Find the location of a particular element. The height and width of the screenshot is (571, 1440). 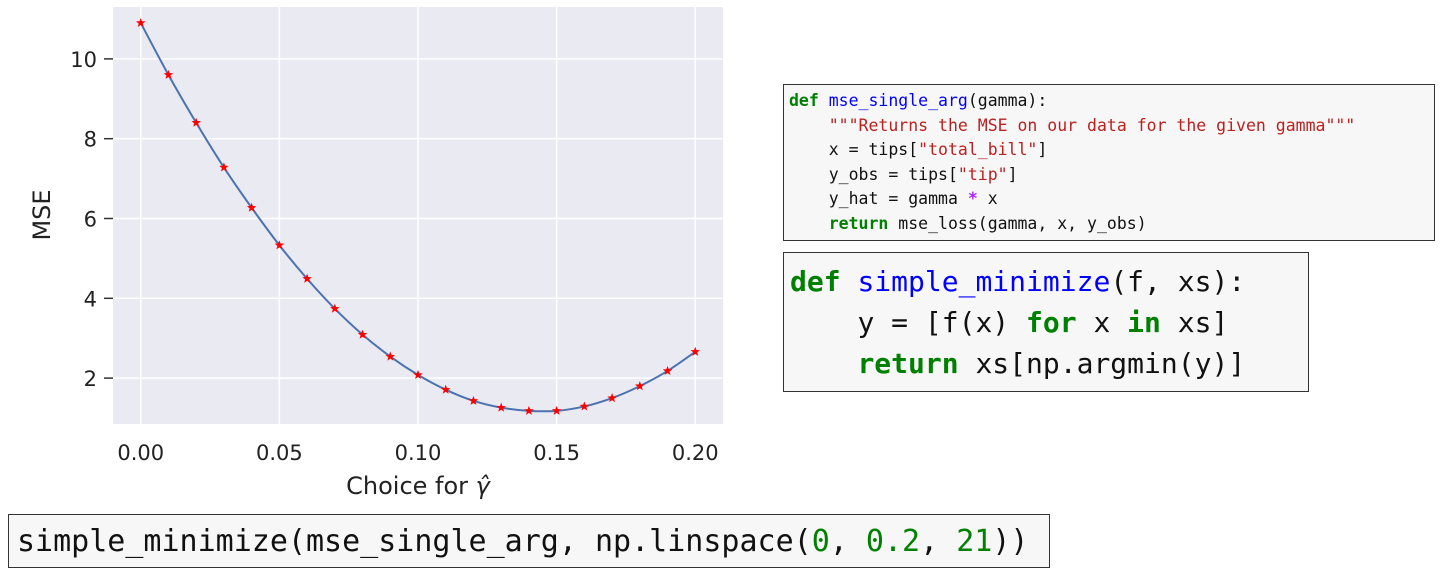

x-tick-label: 0.00 is located at coordinates (140, 453).